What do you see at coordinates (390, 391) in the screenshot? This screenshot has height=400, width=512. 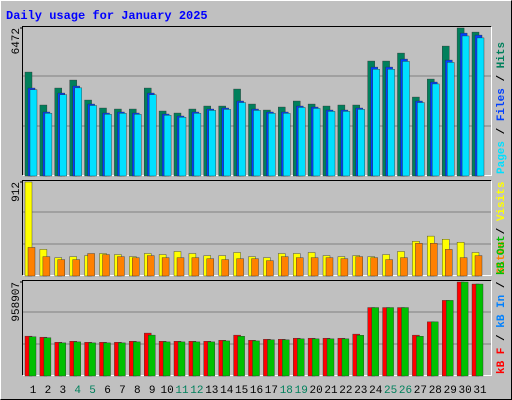 I see `x-tick-label: 25` at bounding box center [390, 391].